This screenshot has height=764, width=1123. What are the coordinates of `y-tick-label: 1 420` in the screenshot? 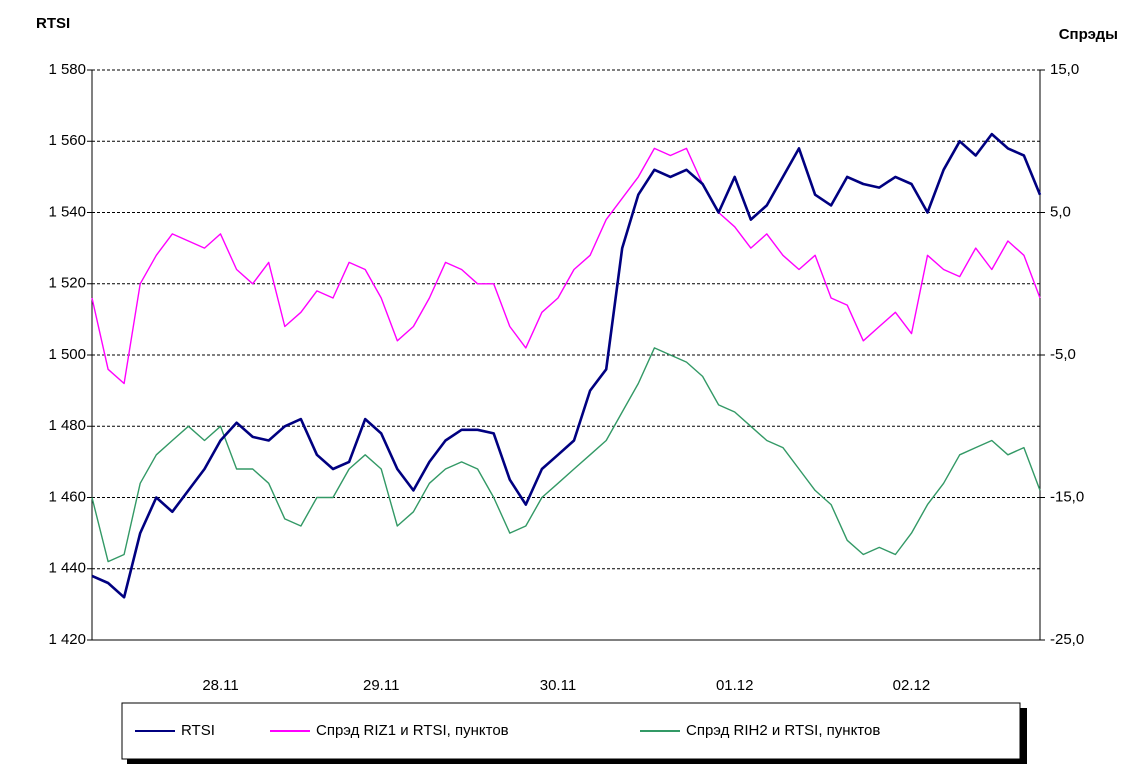 It's located at (67, 639).